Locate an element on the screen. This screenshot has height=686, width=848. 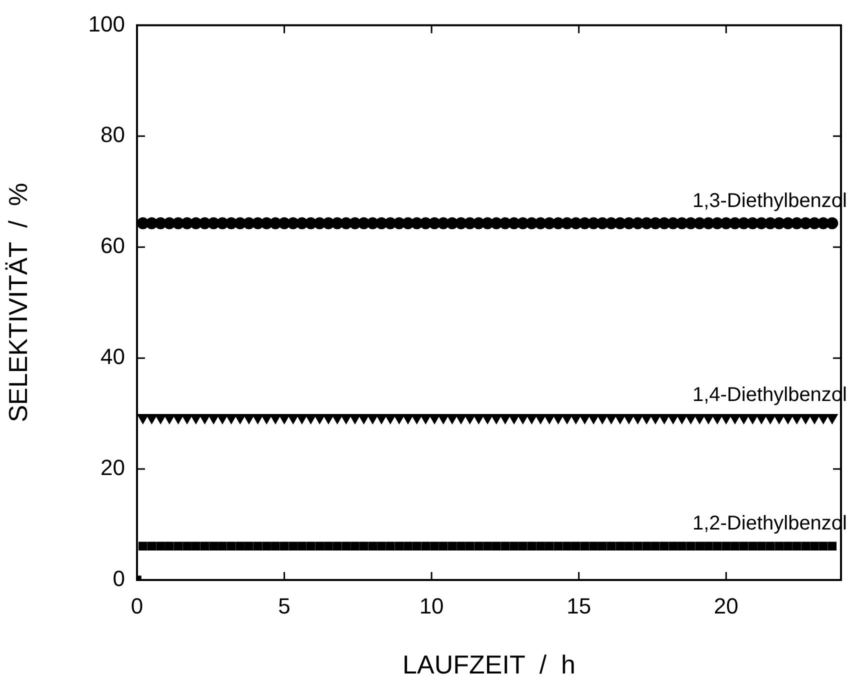
y-tick-label: 20 is located at coordinates (112, 467).